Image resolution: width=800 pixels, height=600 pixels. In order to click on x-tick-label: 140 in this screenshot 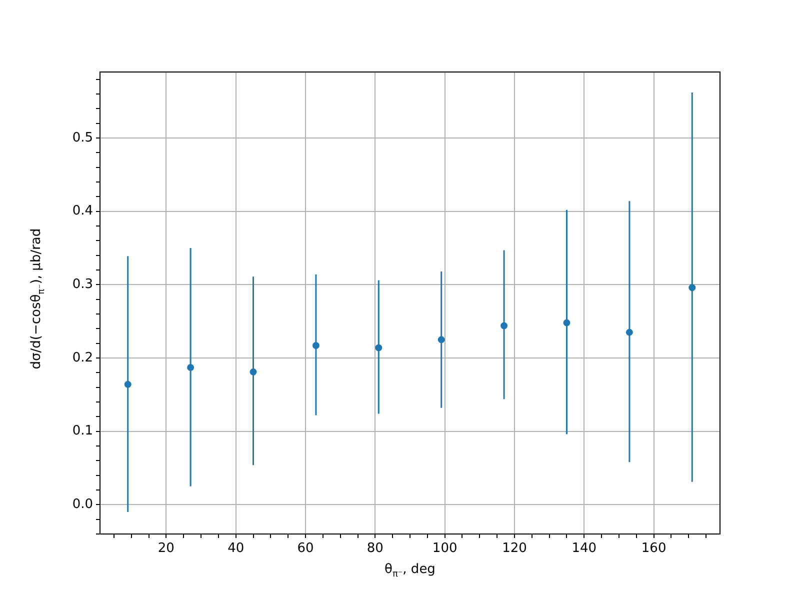, I will do `click(584, 548)`.